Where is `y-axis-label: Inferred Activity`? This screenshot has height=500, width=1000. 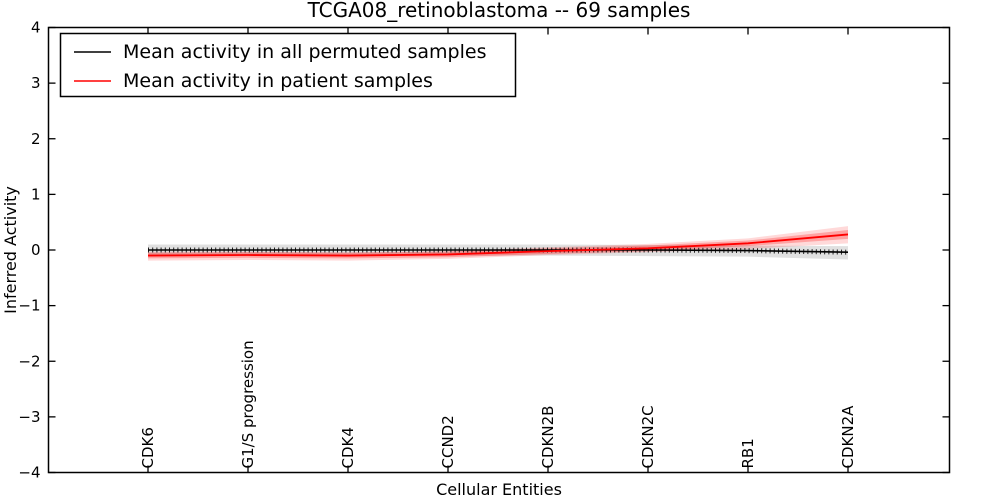
y-axis-label: Inferred Activity is located at coordinates (10, 250).